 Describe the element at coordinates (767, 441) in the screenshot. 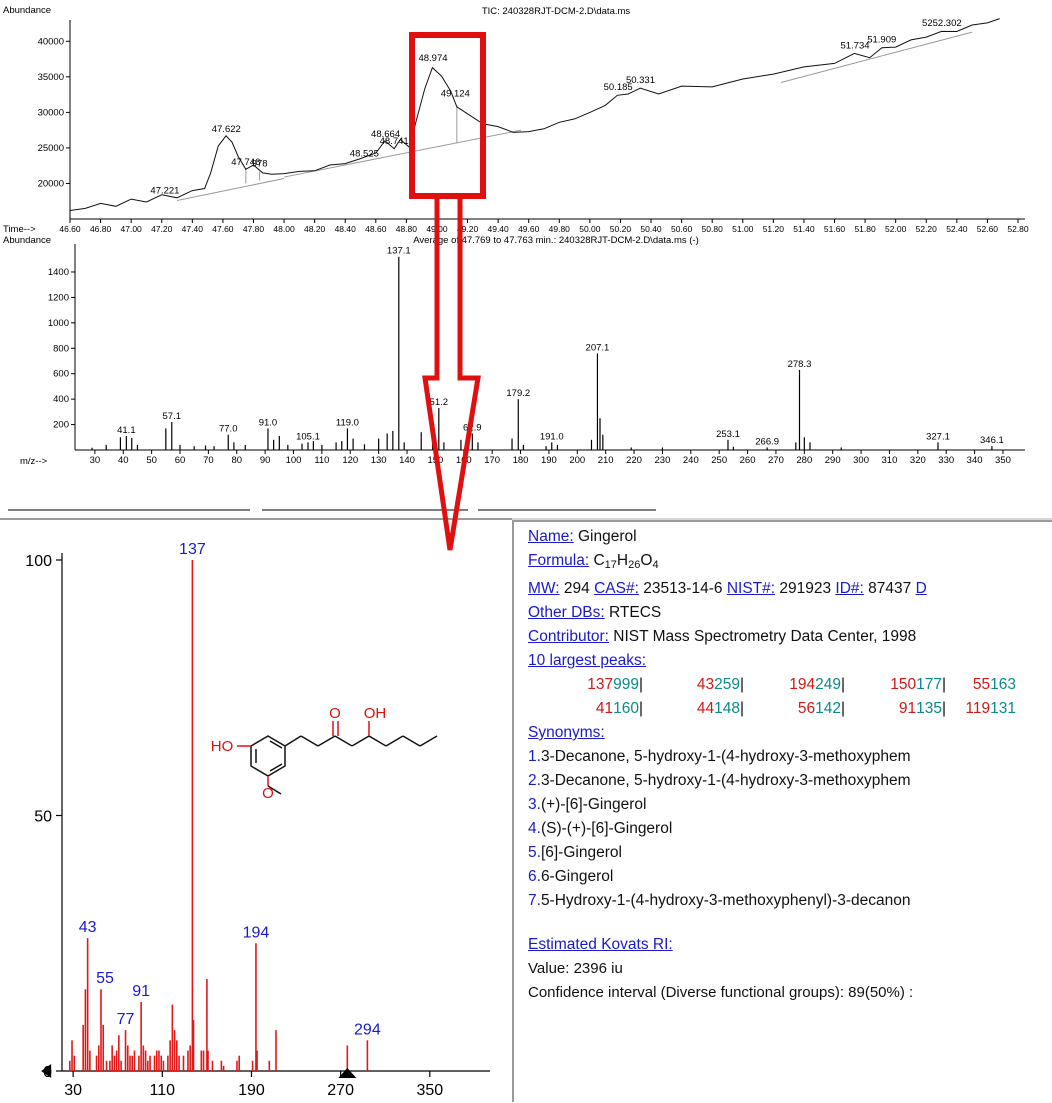

I see `spectrum-peak-label: 266.9` at that location.